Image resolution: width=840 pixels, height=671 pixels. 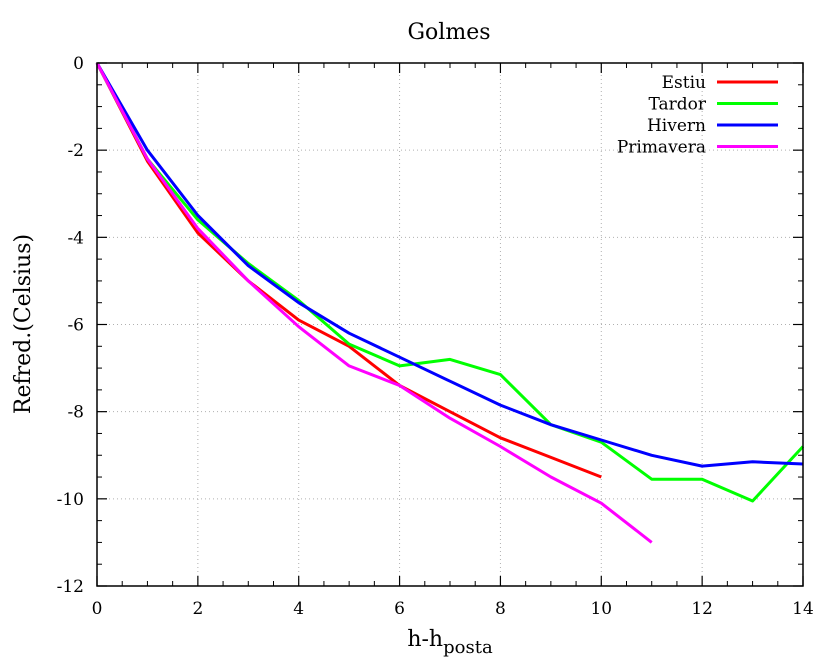 What do you see at coordinates (197, 609) in the screenshot?
I see `x-tick-label: 2` at bounding box center [197, 609].